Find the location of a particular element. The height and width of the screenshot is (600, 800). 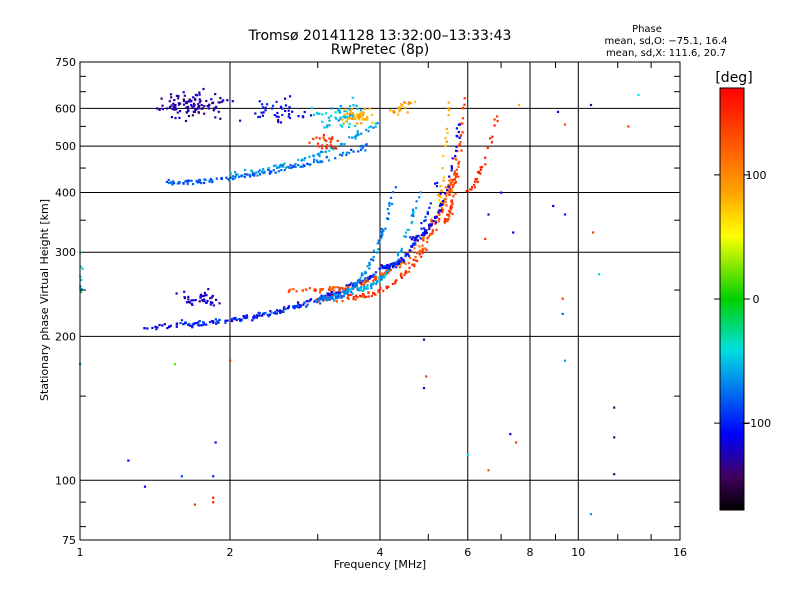

stats-x-line: mean, sd,X: 111.6, 20.7 is located at coordinates (666, 53).